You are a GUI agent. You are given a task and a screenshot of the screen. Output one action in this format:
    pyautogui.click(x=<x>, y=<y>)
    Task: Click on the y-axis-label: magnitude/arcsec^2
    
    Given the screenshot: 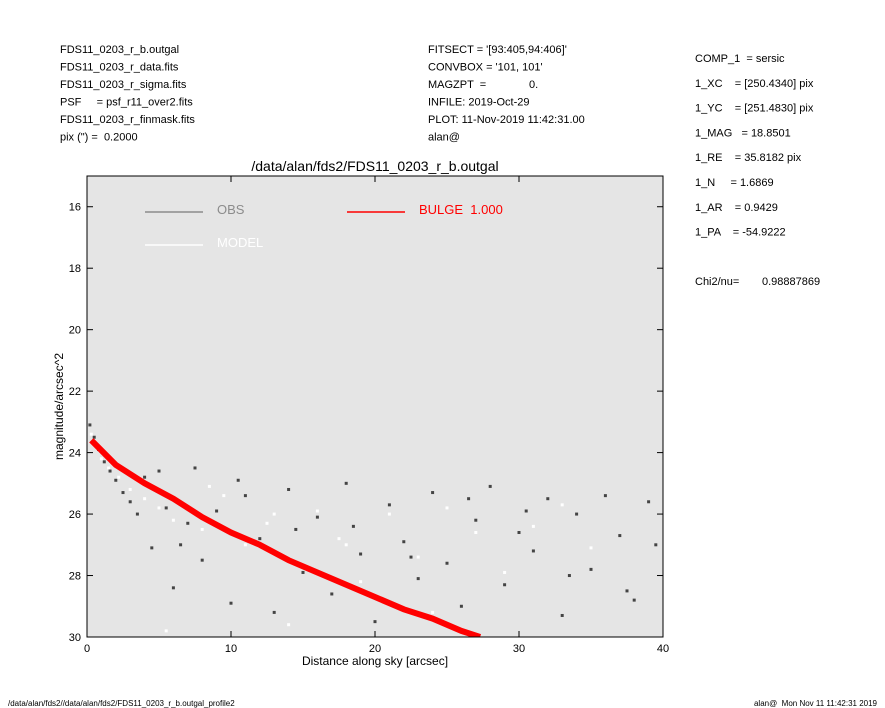 What is the action you would take?
    pyautogui.click(x=59, y=406)
    